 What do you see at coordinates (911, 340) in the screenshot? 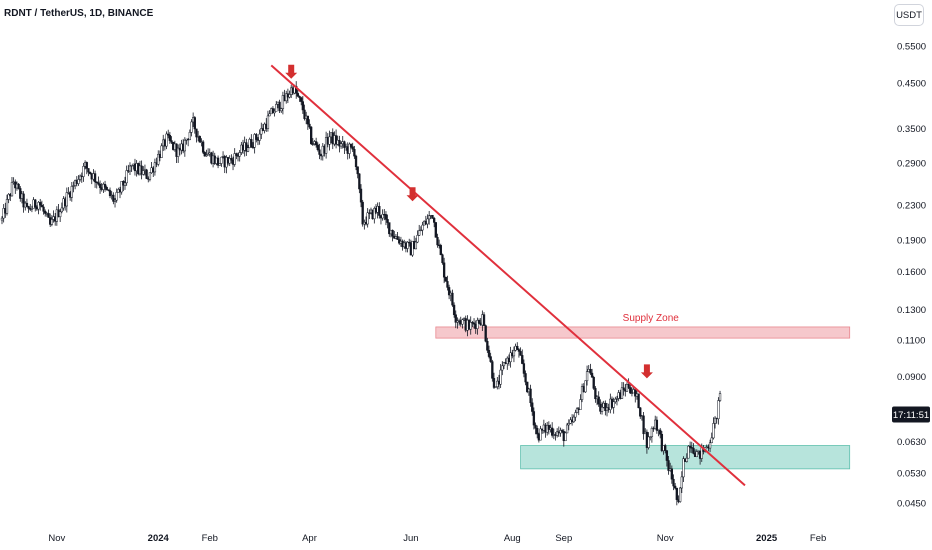
I see `y-tick-label: 0.1100` at bounding box center [911, 340].